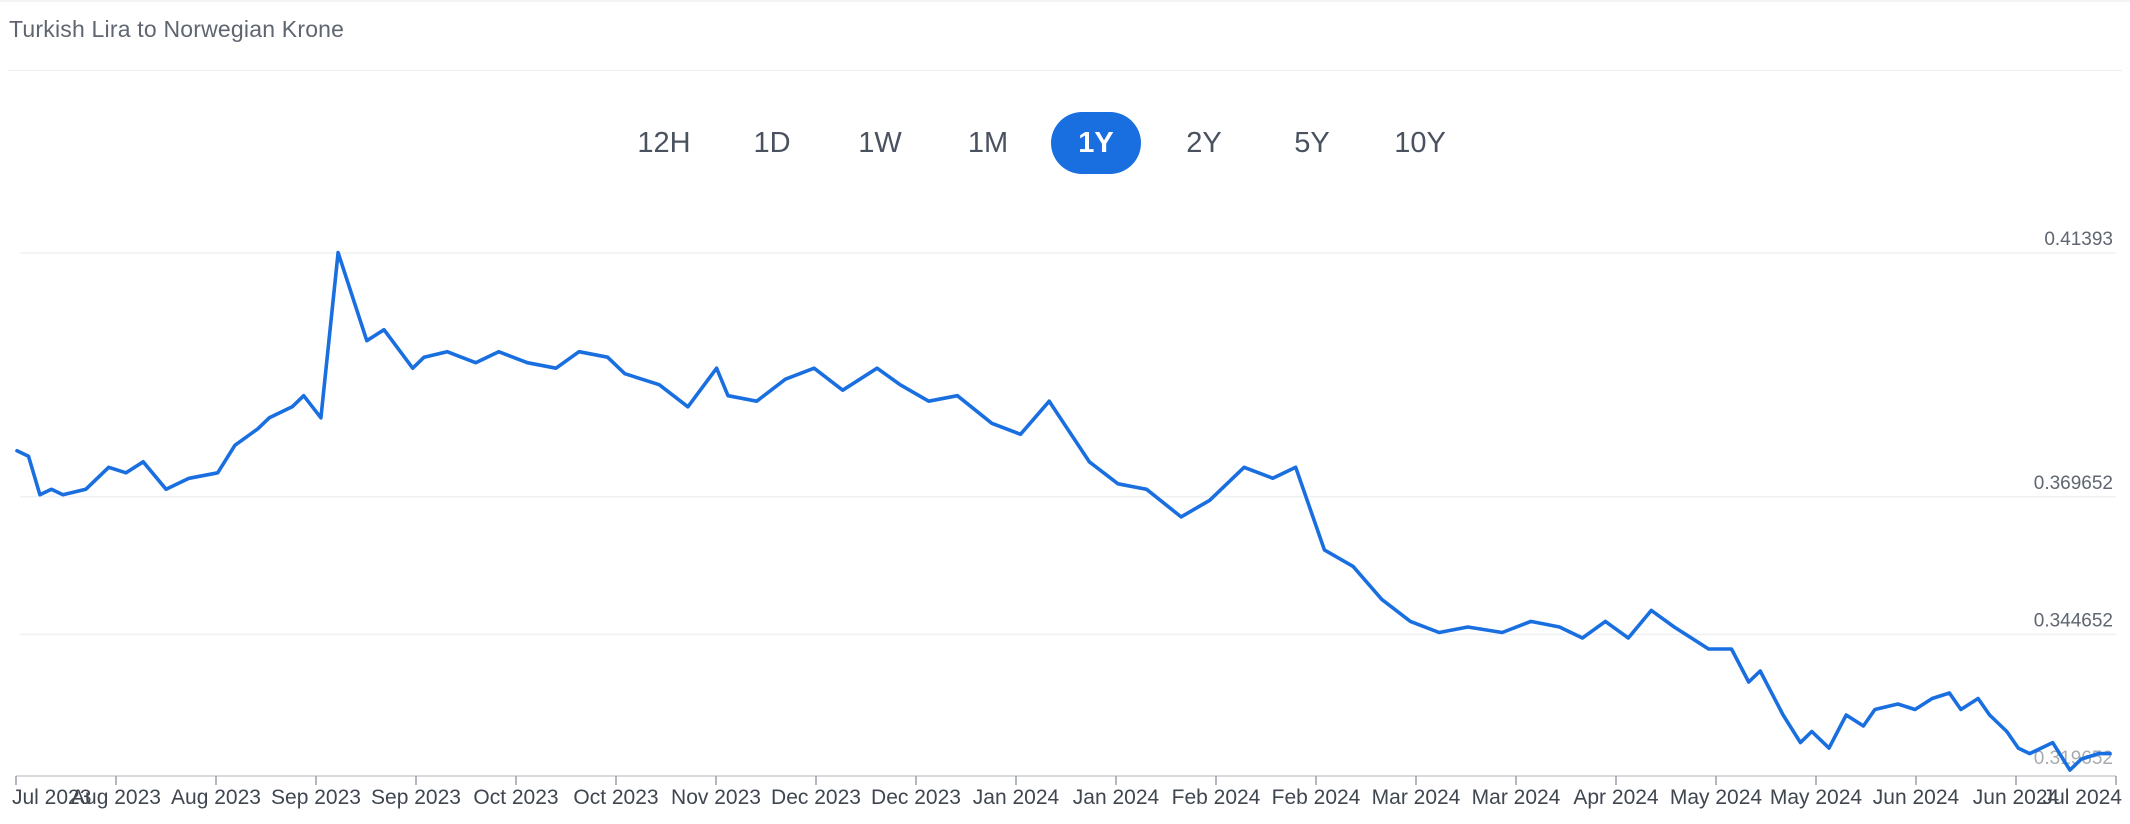  Describe the element at coordinates (1065, 70) in the screenshot. I see `header-divider` at that location.